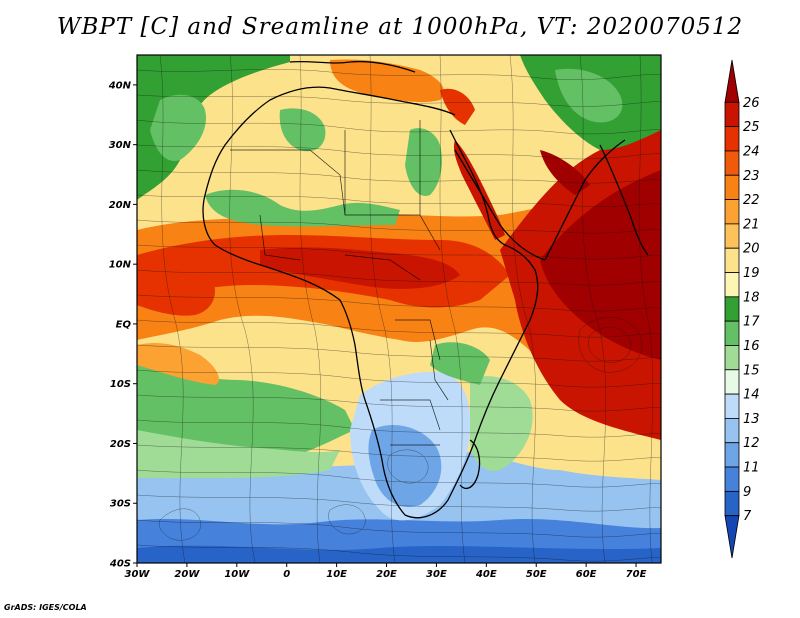 Image resolution: width=800 pixels, height=618 pixels. What do you see at coordinates (751, 419) in the screenshot?
I see `colorbar-label: 13` at bounding box center [751, 419].